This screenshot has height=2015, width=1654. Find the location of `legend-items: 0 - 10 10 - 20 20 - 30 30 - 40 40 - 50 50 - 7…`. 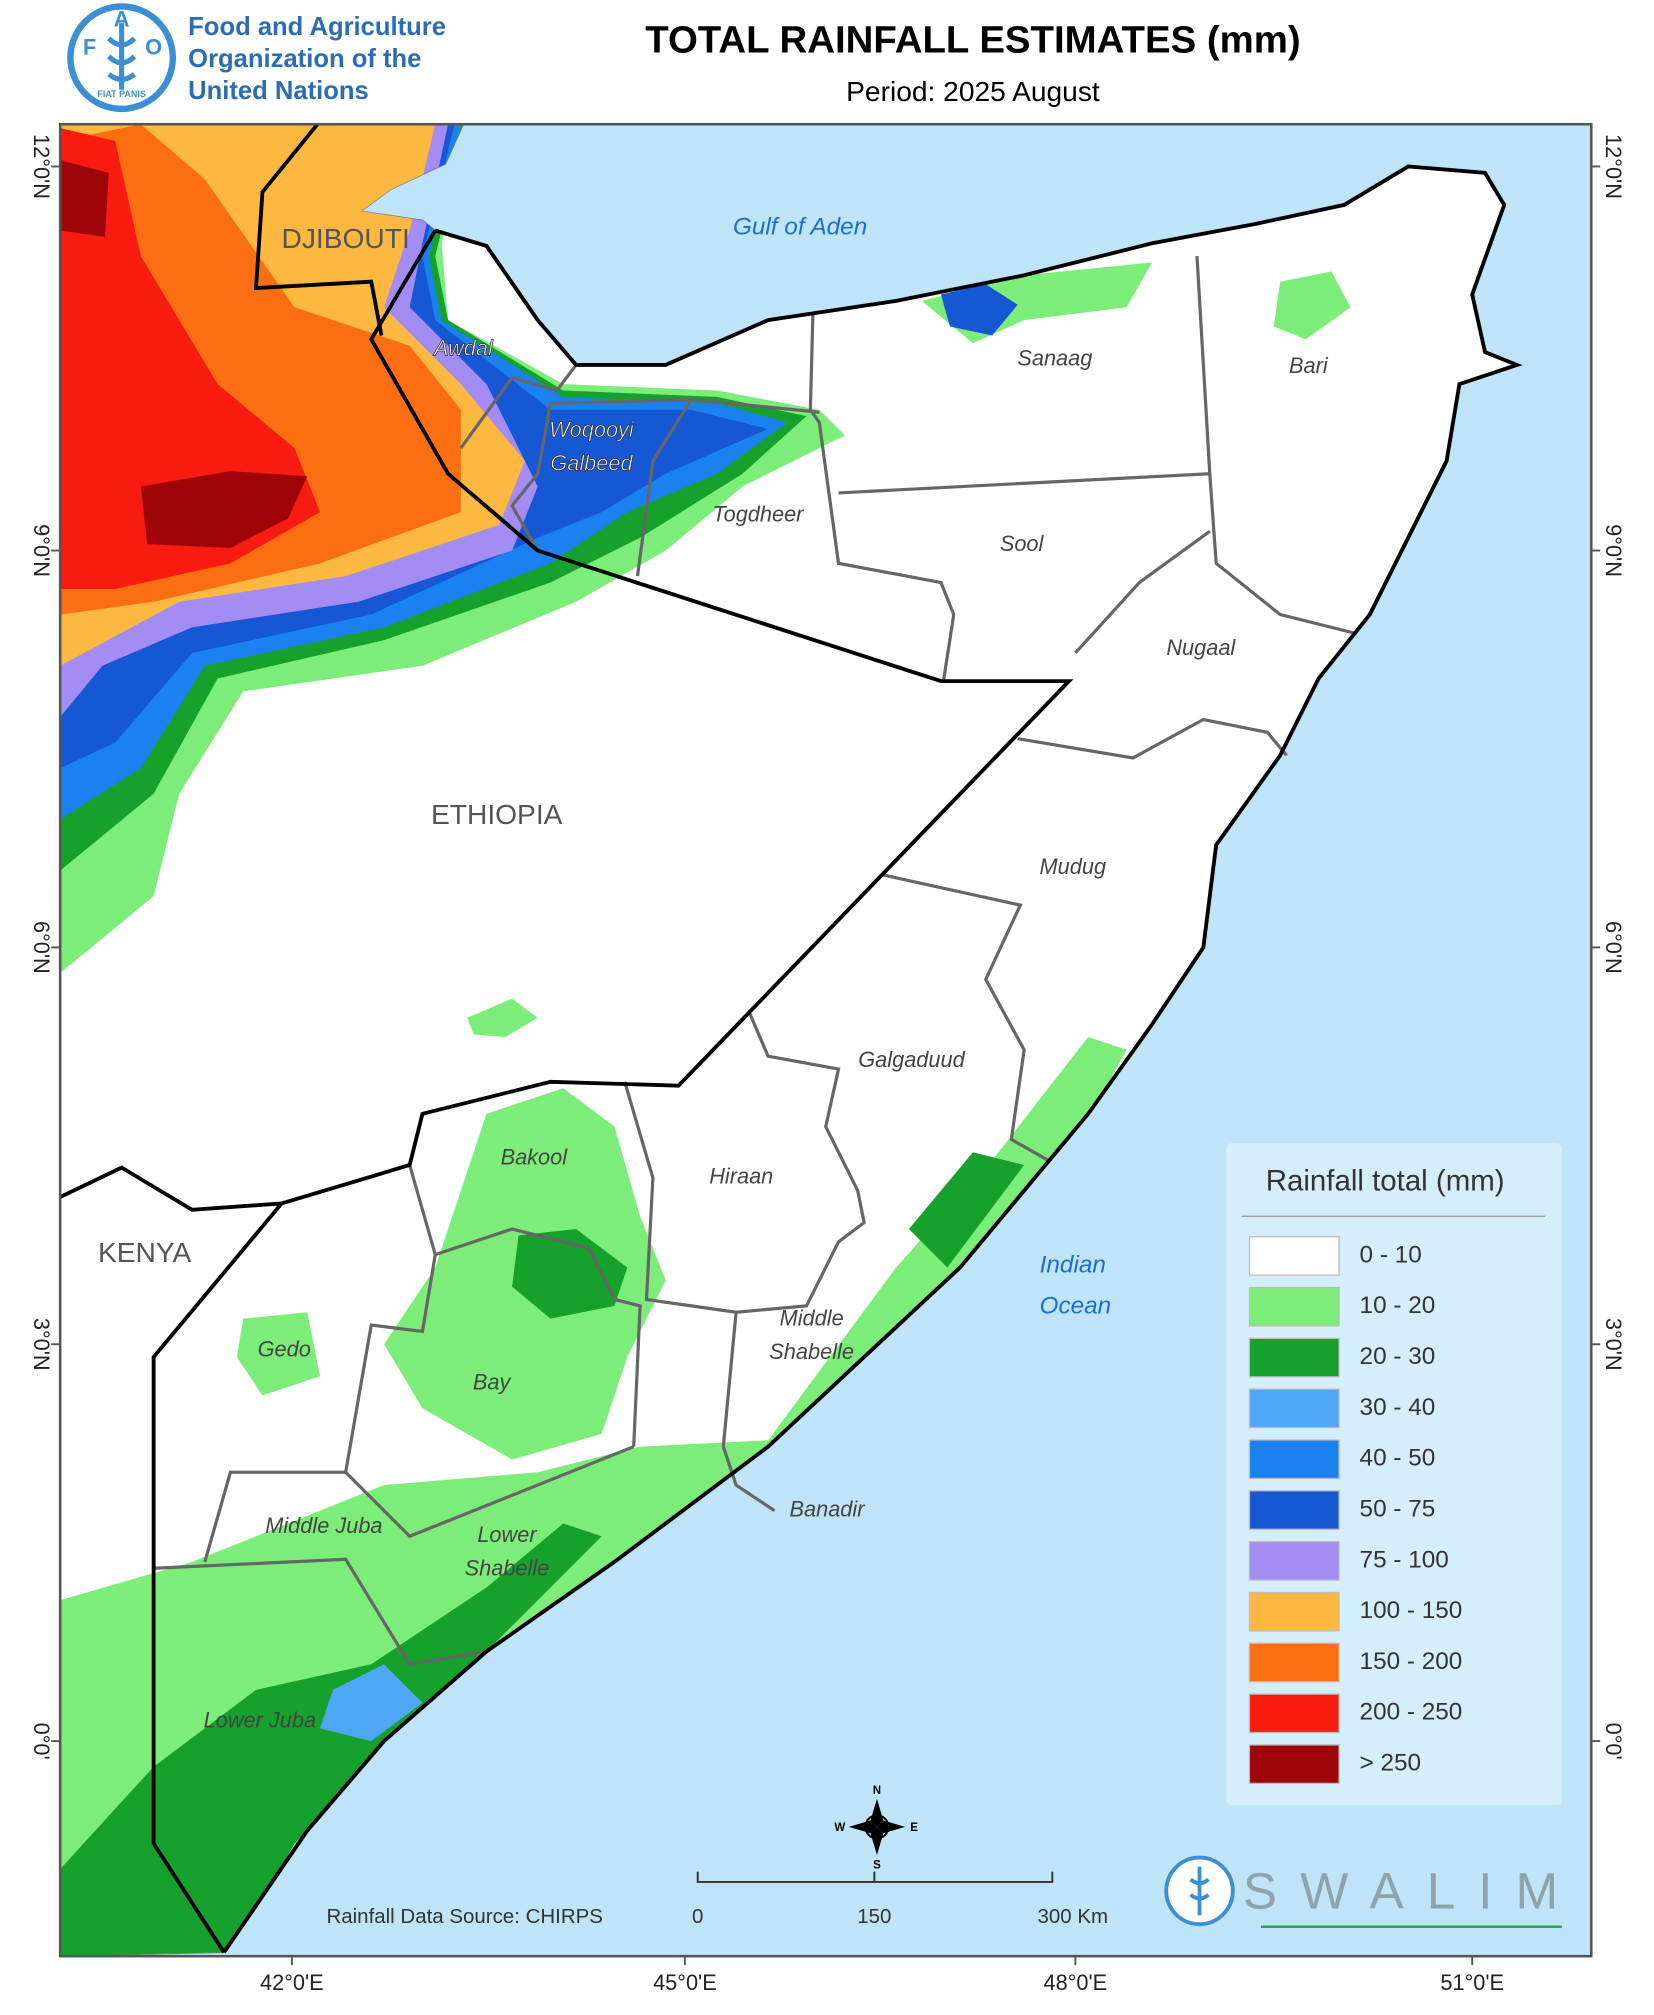

legend-items: 0 - 10 10 - 20 20 - 30 30 - 40 40 - 50 50 - 7… is located at coordinates (1355, 1510).